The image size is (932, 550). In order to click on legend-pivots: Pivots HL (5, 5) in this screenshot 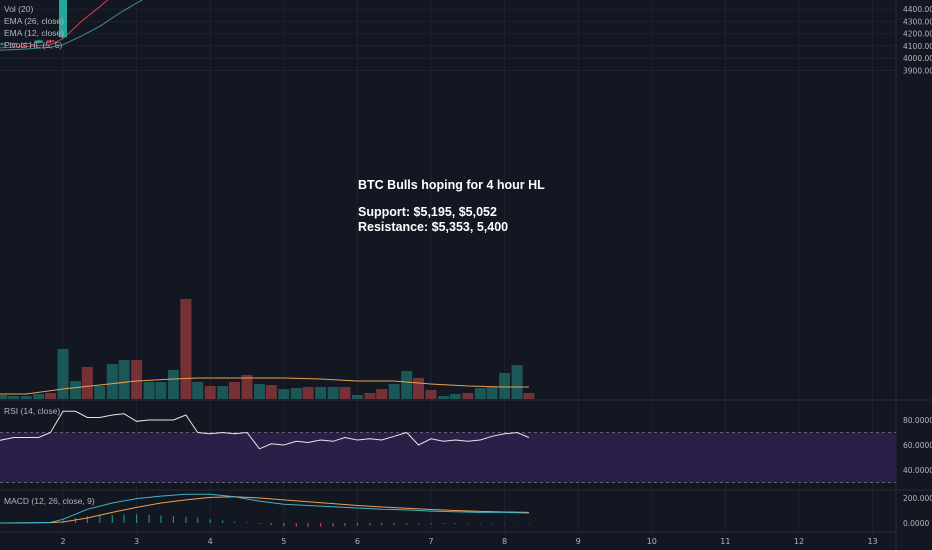, I will do `click(33, 45)`.